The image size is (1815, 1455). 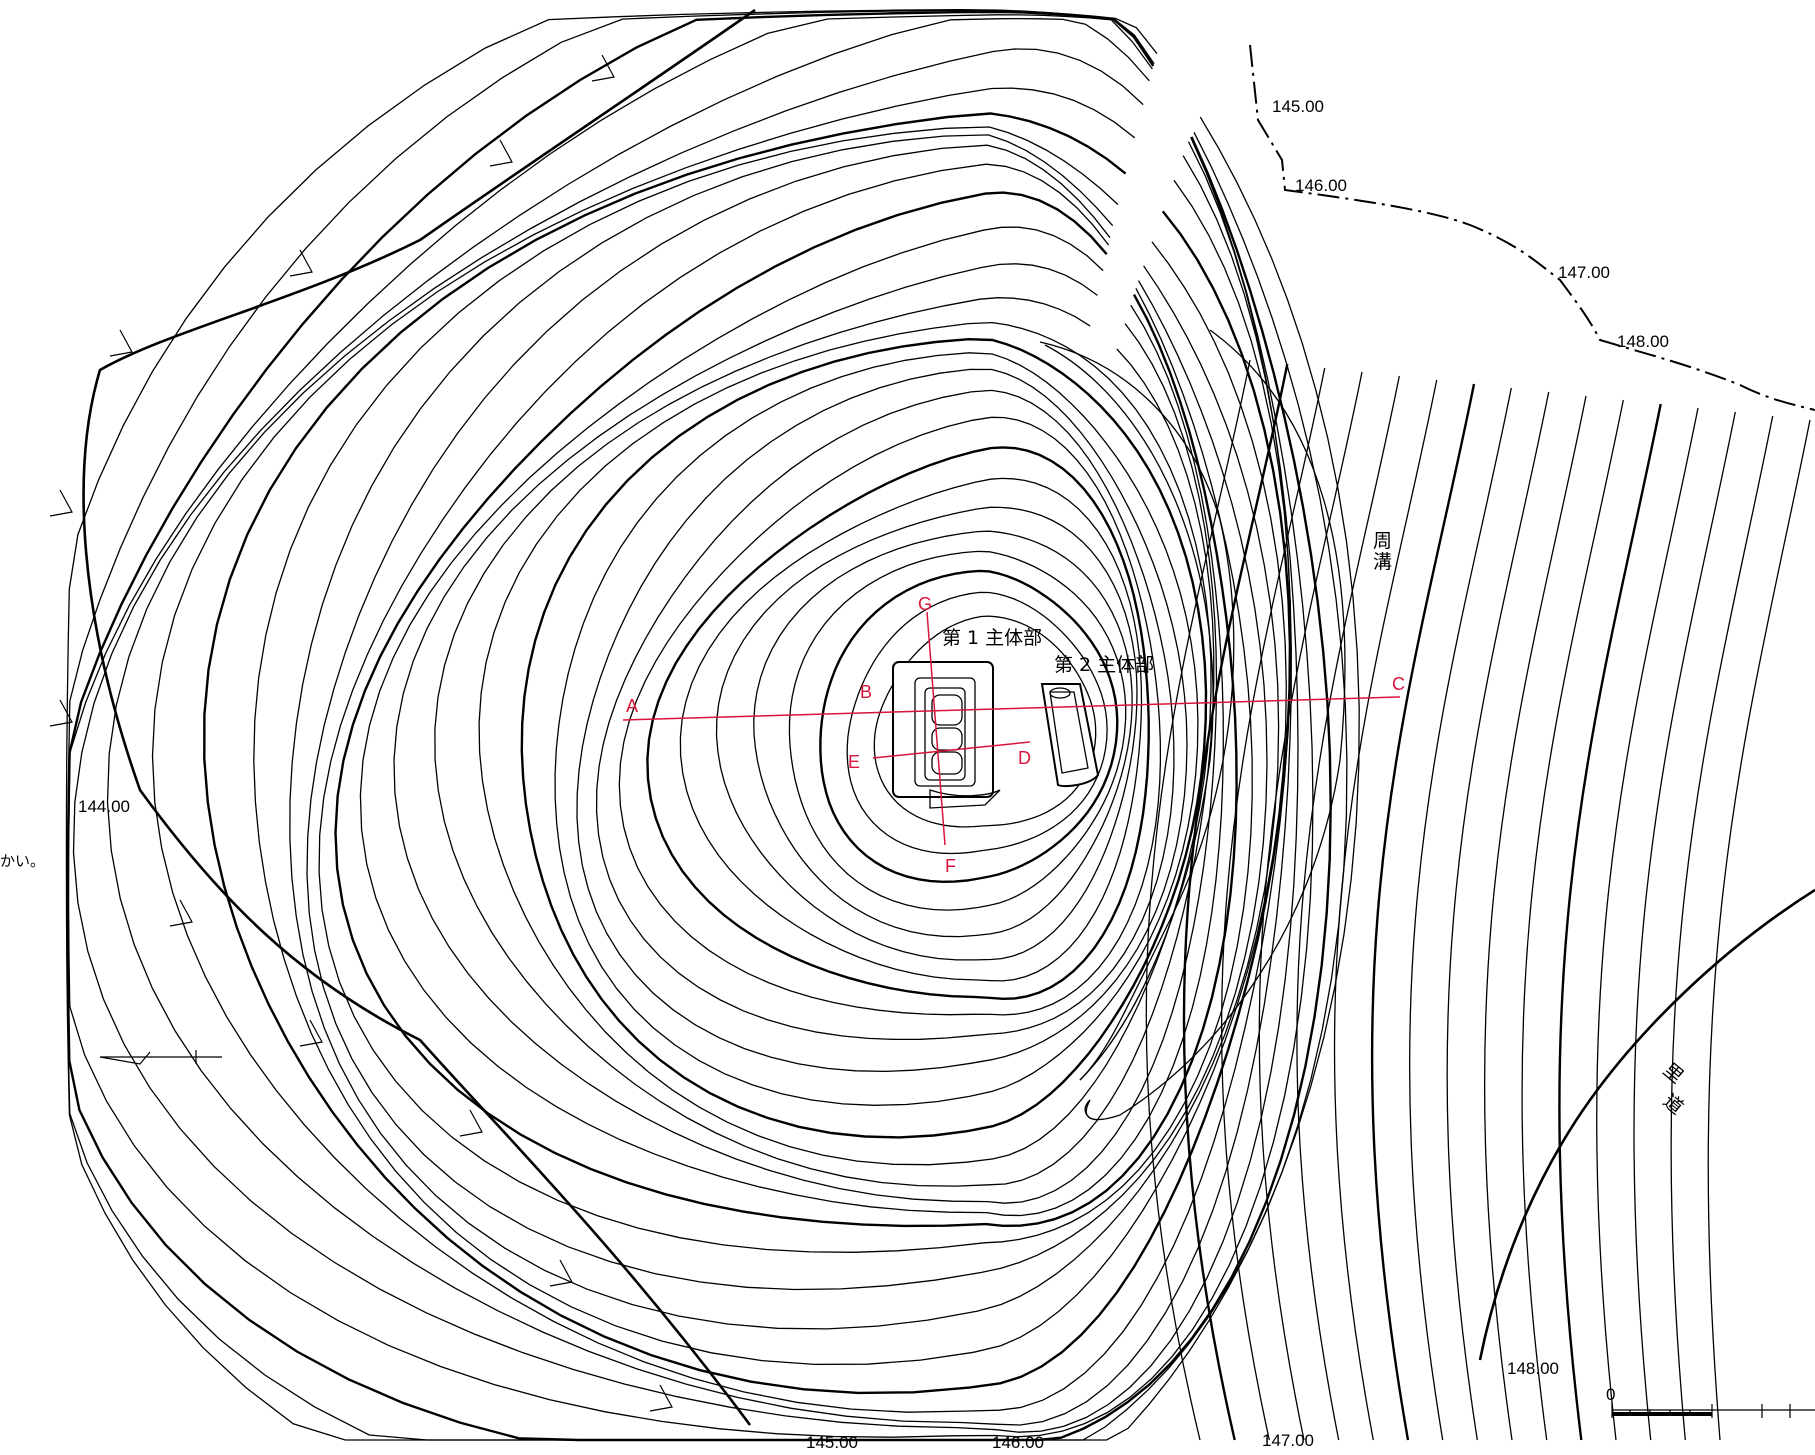 I want to click on burial-2-label: 第 2 主体部, so click(x=1104, y=665).